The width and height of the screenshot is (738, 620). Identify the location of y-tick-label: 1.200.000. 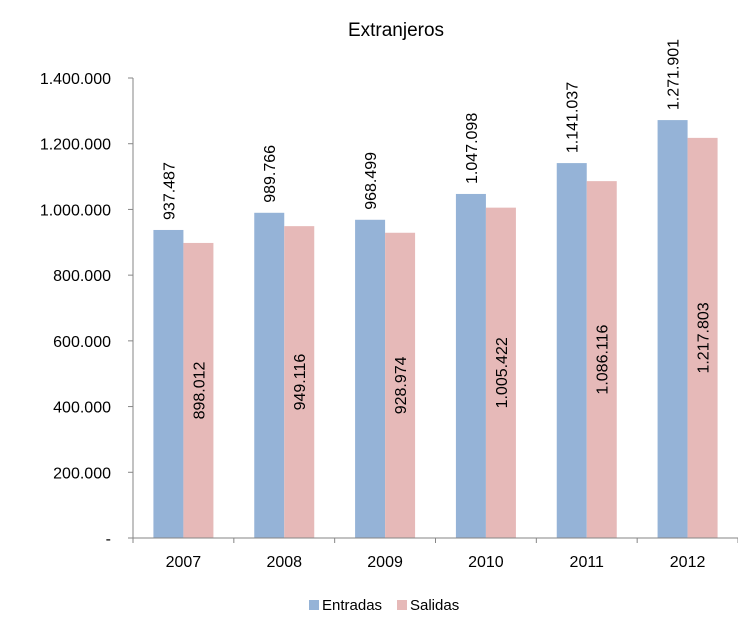
(75, 145).